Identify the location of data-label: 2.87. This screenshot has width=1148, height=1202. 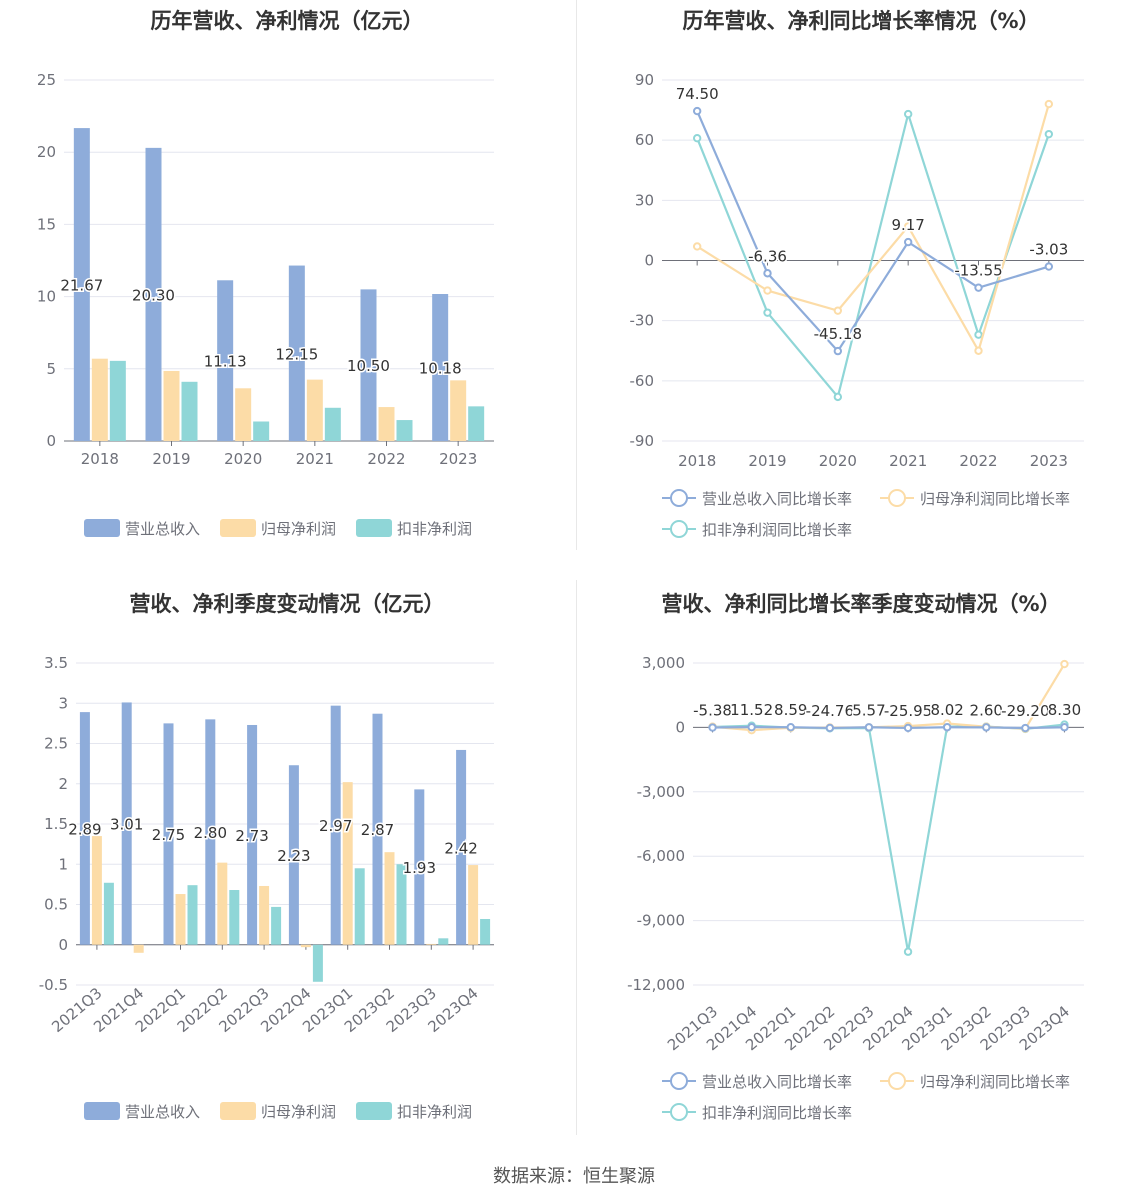
(377, 830).